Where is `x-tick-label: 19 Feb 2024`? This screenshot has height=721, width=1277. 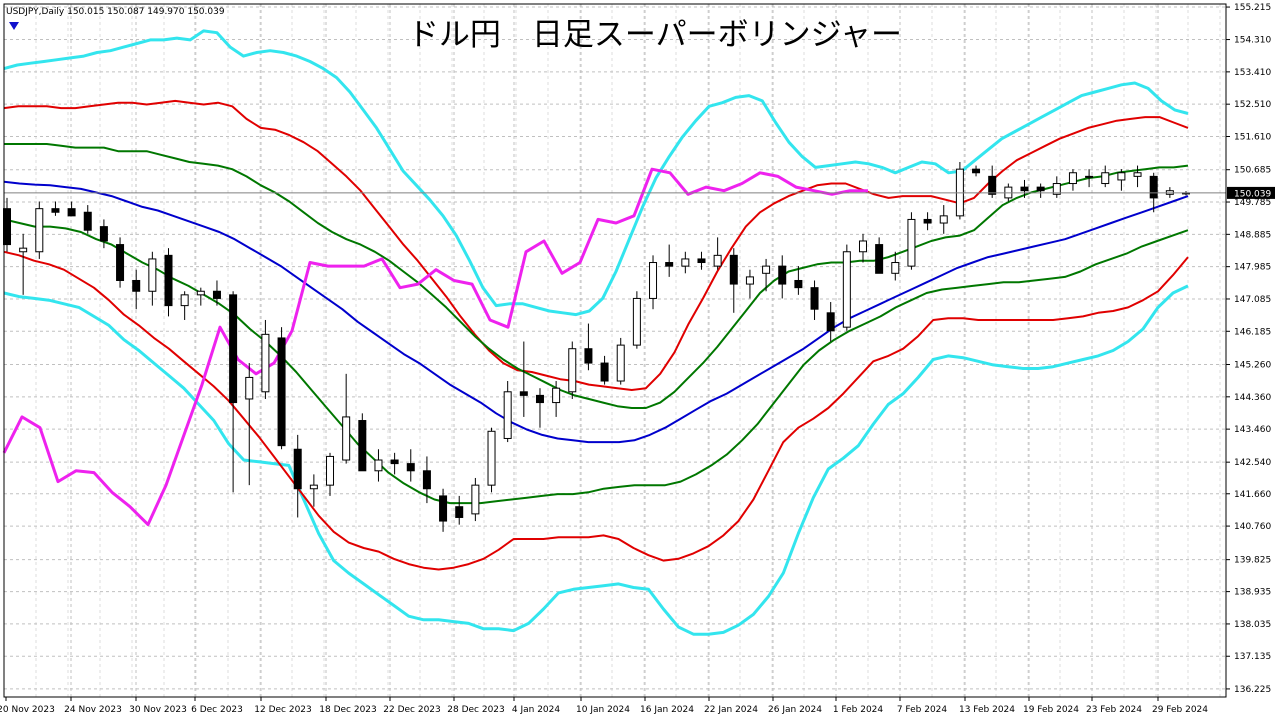 x-tick-label: 19 Feb 2024 is located at coordinates (1051, 710).